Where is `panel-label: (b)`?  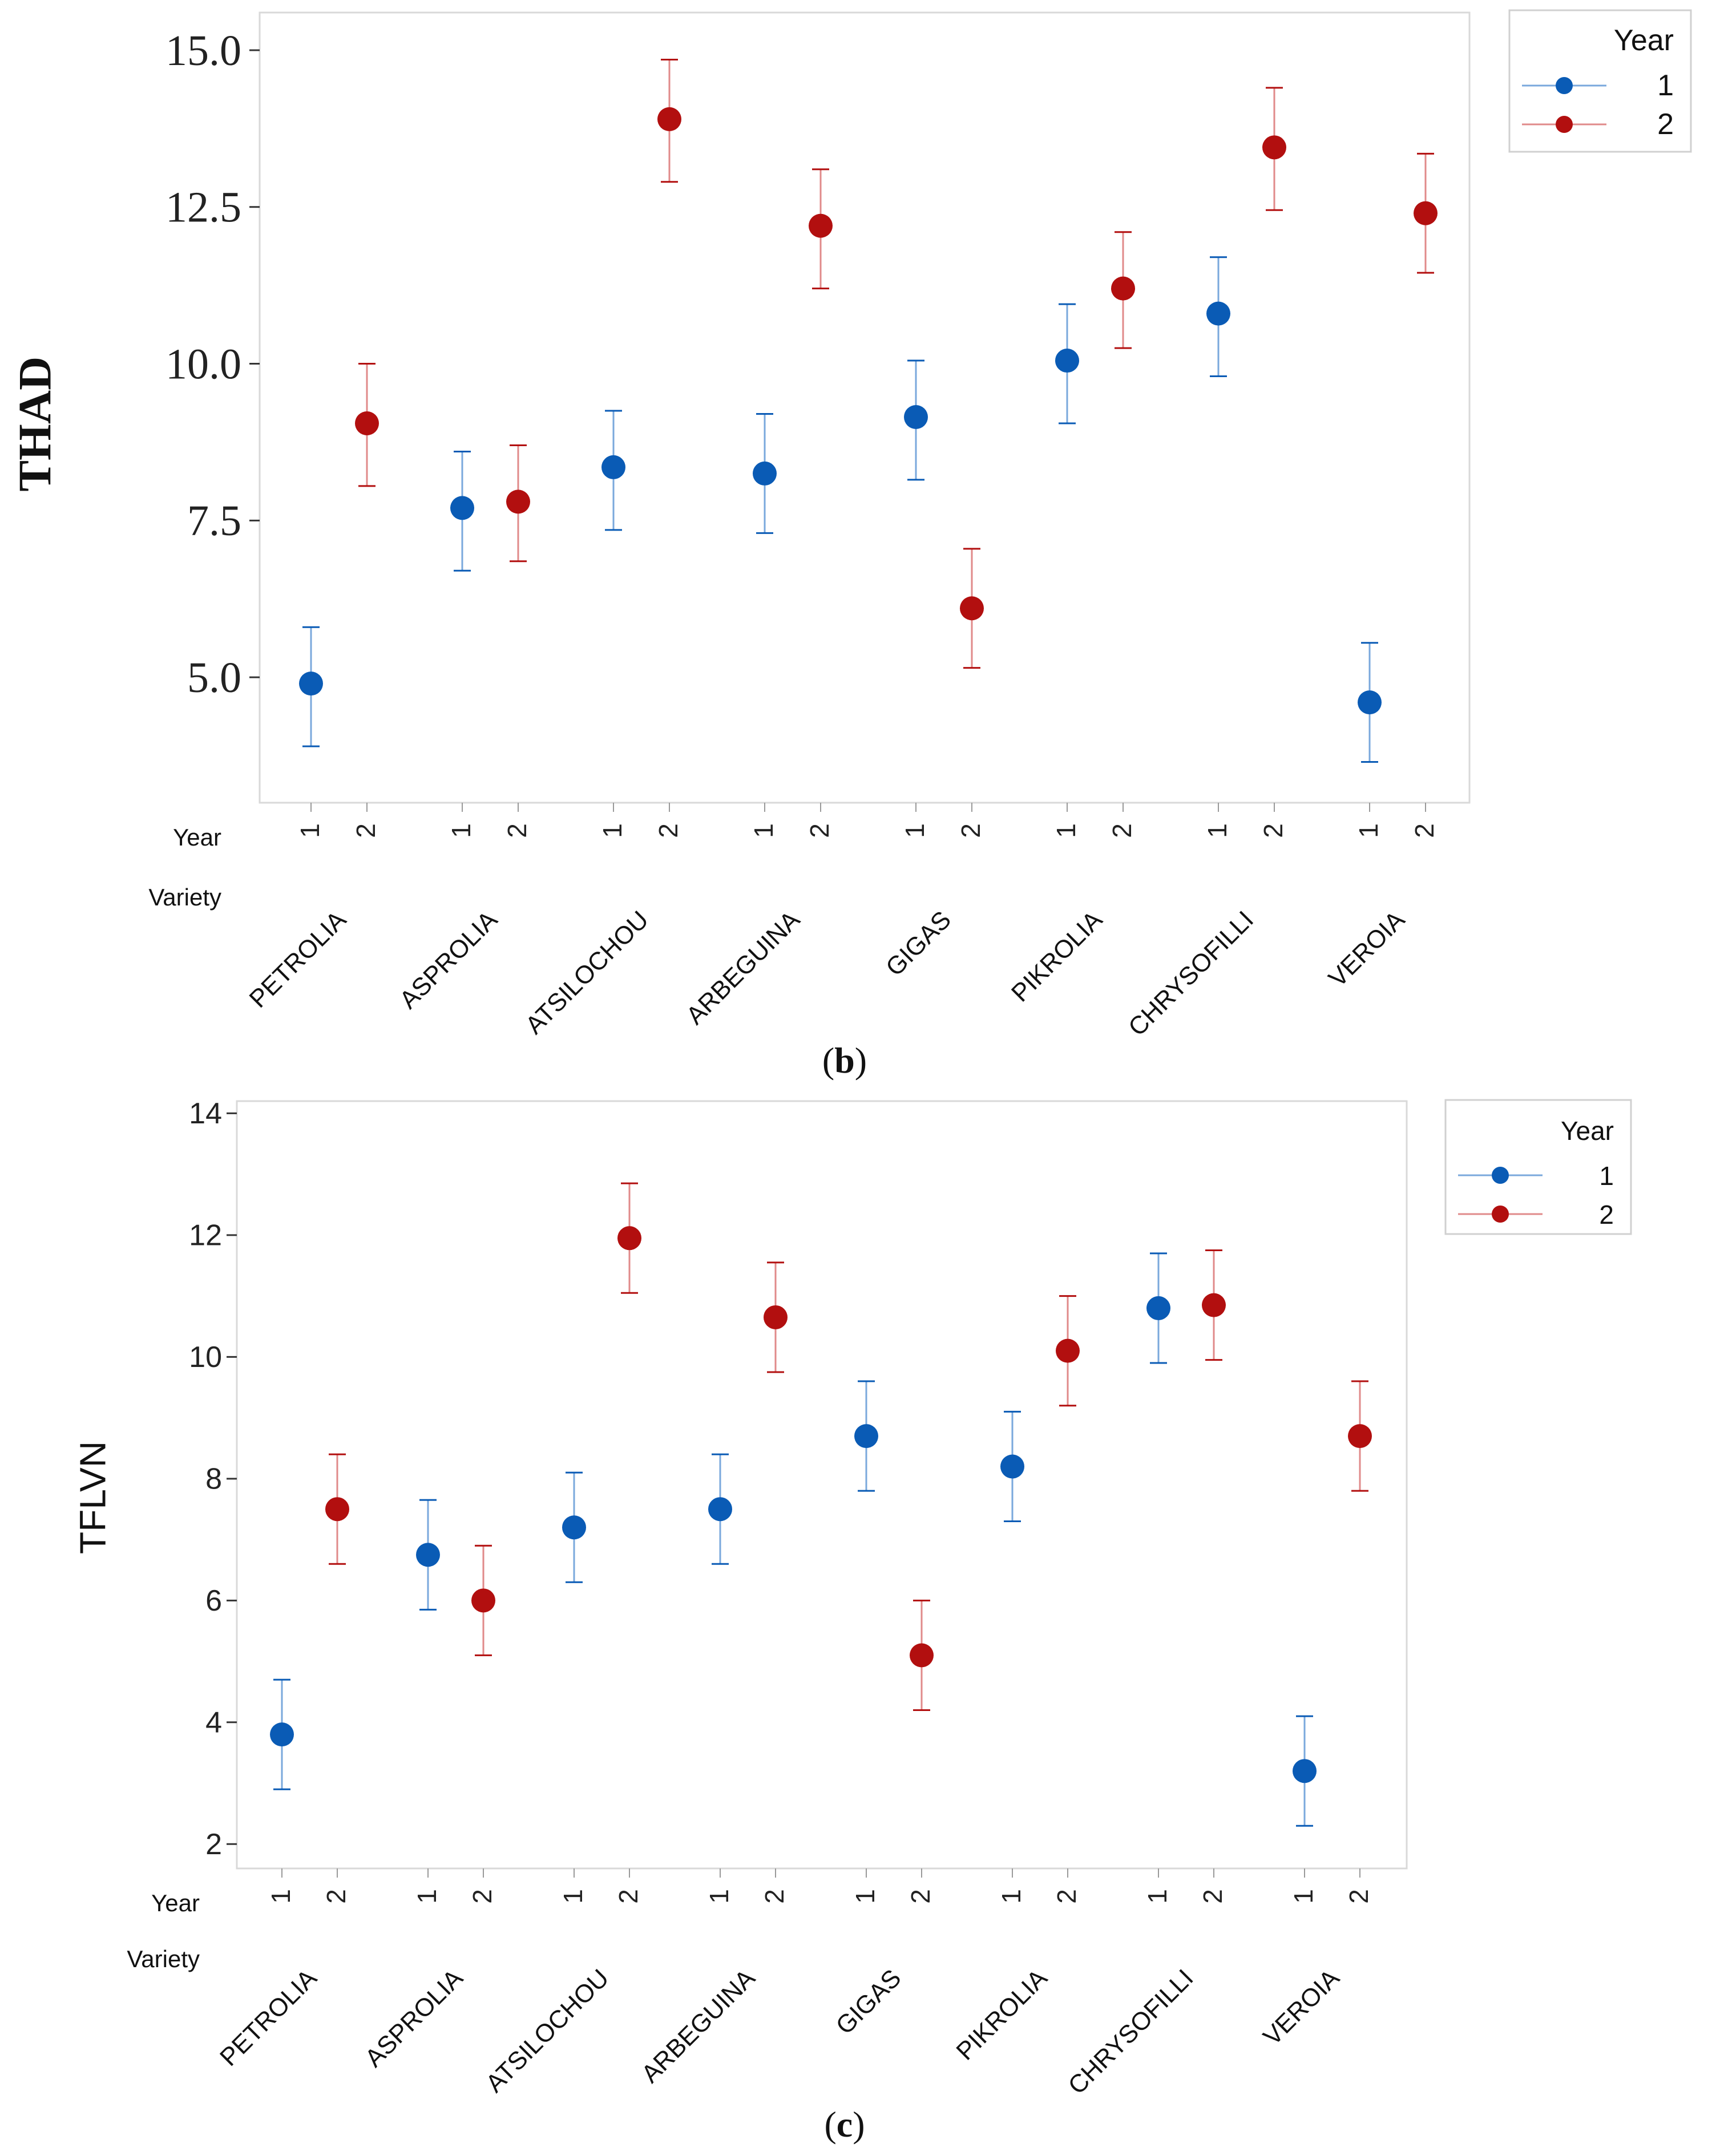 panel-label: (b) is located at coordinates (844, 1060).